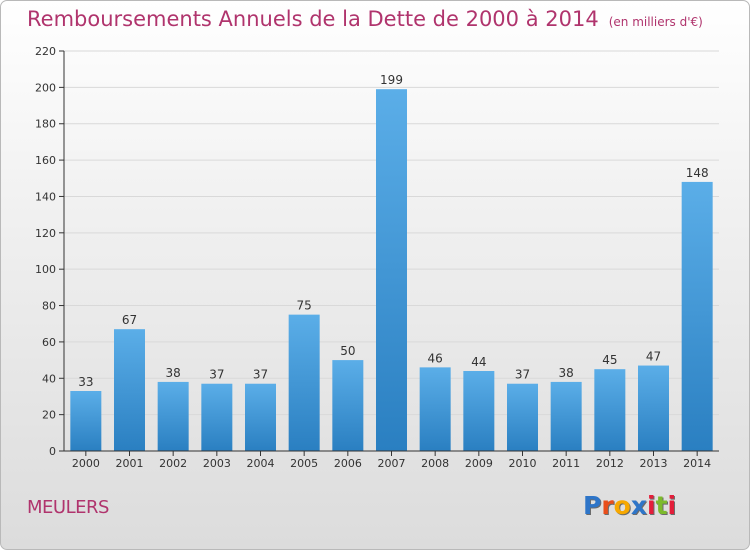 The height and width of the screenshot is (550, 750). Describe the element at coordinates (661, 505) in the screenshot. I see `logo-letter: t` at that location.